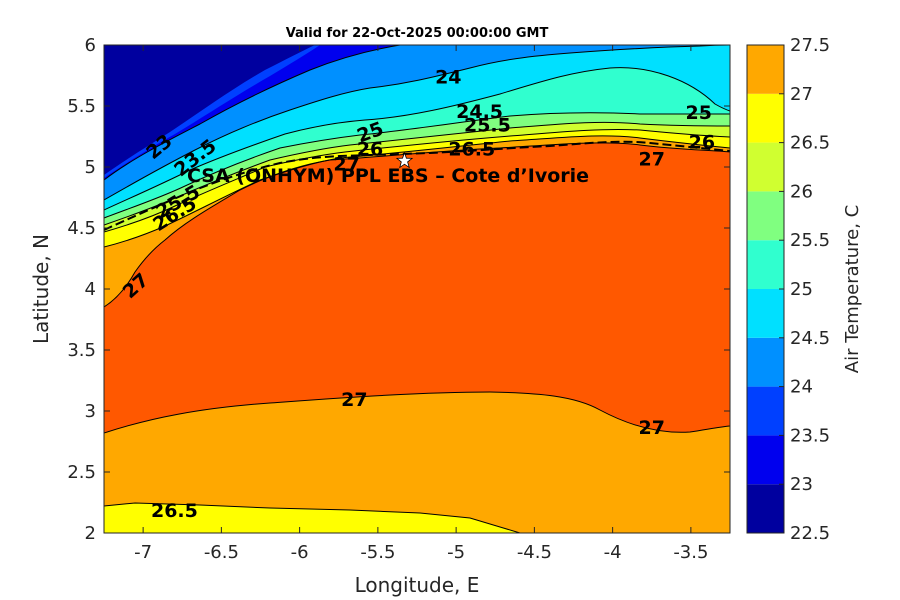  Describe the element at coordinates (143, 552) in the screenshot. I see `x-tick-label: -7` at that location.